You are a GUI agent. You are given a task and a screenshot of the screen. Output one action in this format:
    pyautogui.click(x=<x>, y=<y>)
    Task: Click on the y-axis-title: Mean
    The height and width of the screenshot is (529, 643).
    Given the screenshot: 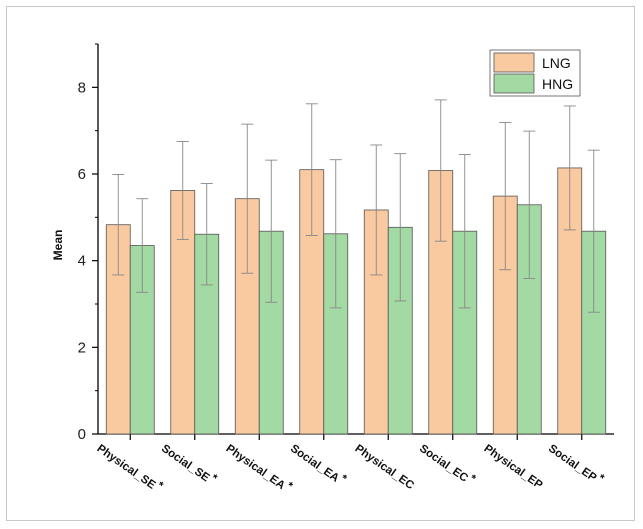 What is the action you would take?
    pyautogui.click(x=58, y=245)
    